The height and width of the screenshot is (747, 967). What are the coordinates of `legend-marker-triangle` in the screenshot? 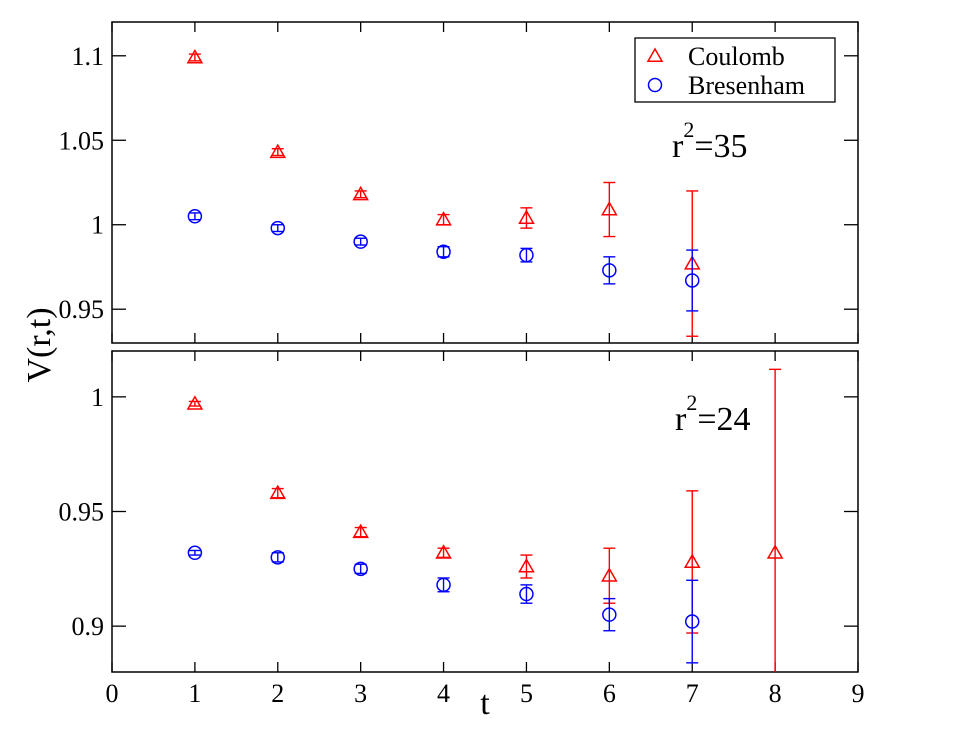 It's located at (655, 54).